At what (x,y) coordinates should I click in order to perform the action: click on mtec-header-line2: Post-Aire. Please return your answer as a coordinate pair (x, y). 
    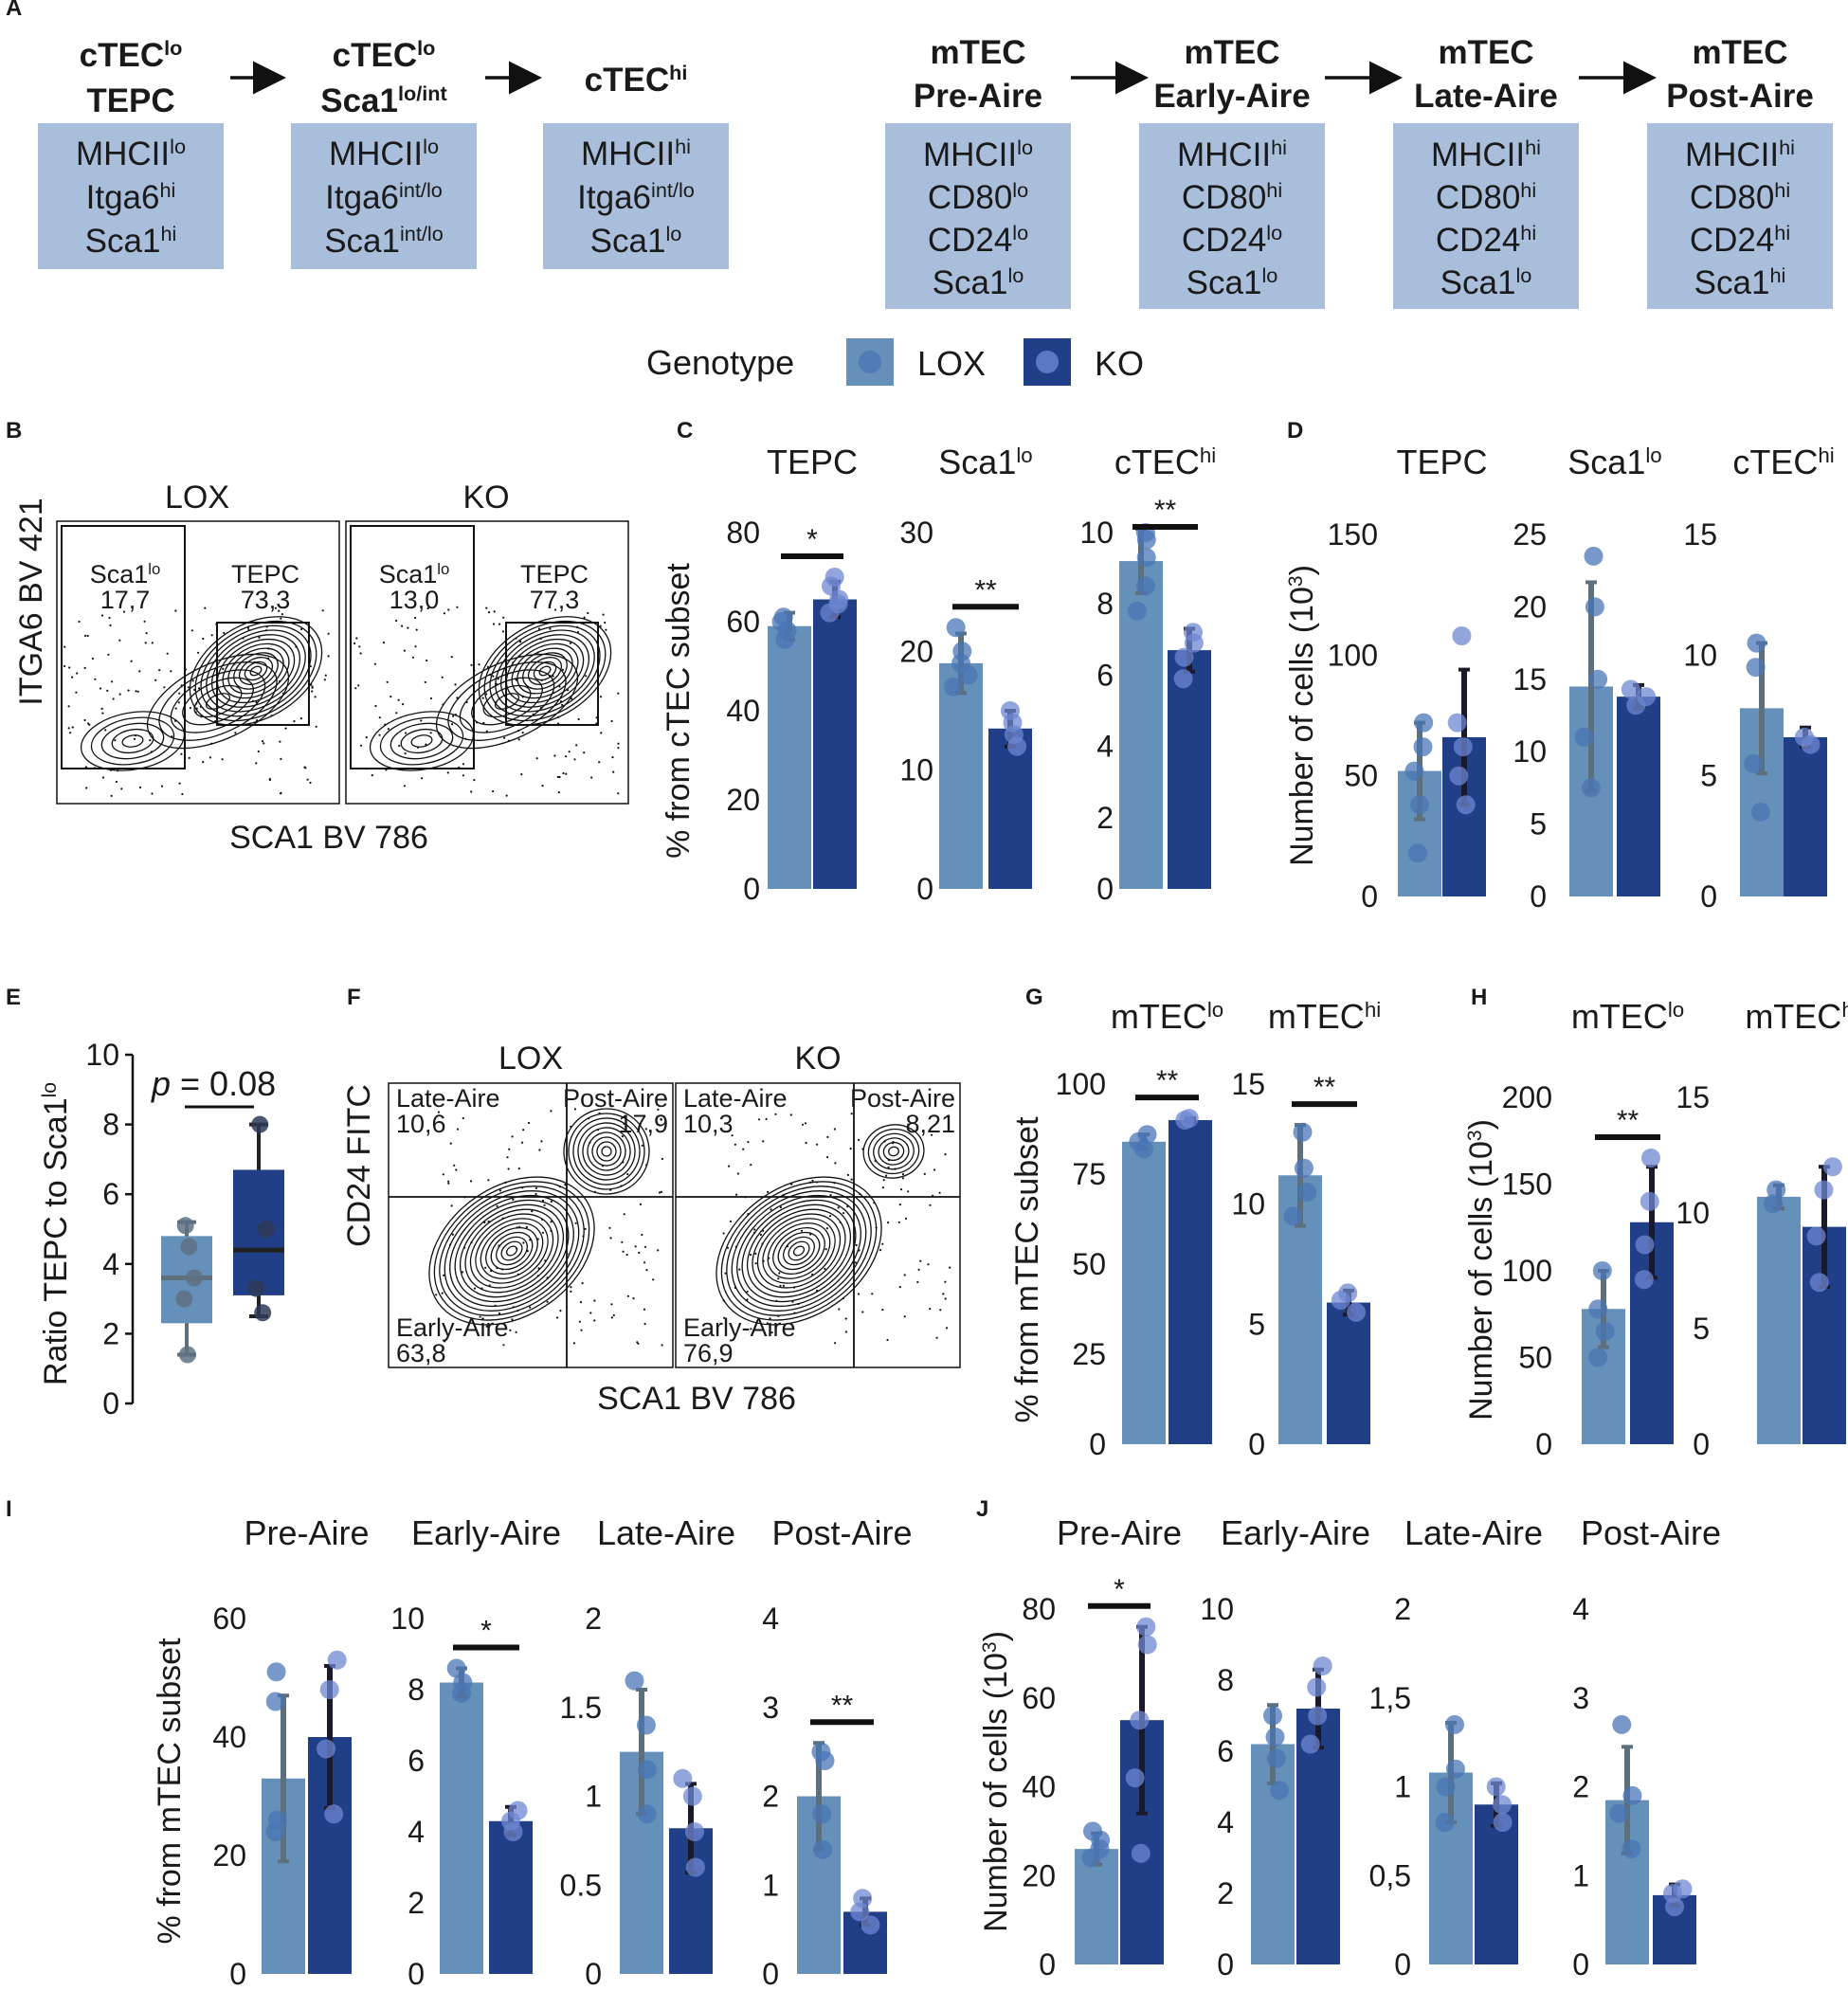
    Looking at the image, I should click on (1740, 96).